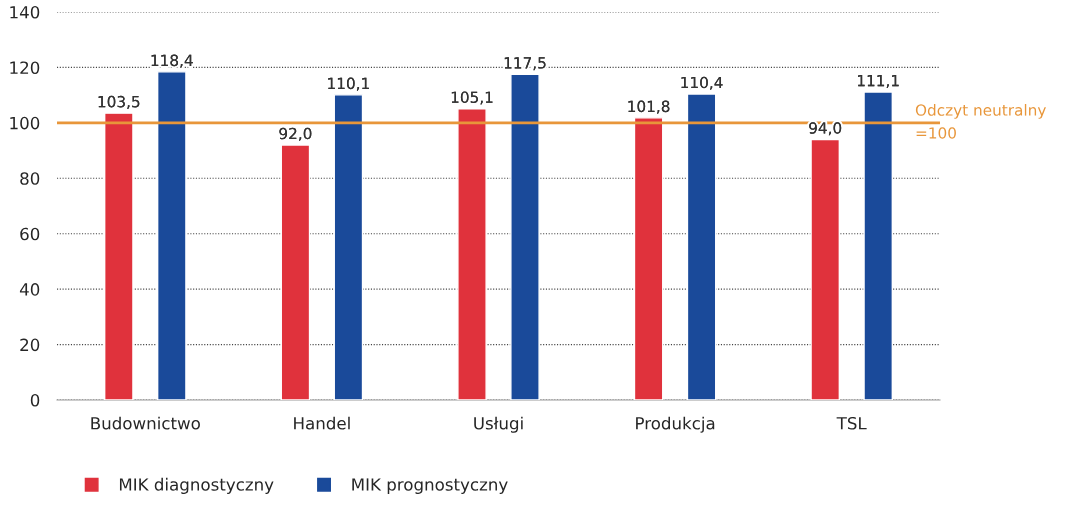 The width and height of the screenshot is (1076, 509). Describe the element at coordinates (29, 289) in the screenshot. I see `y-tick-label: 40` at that location.